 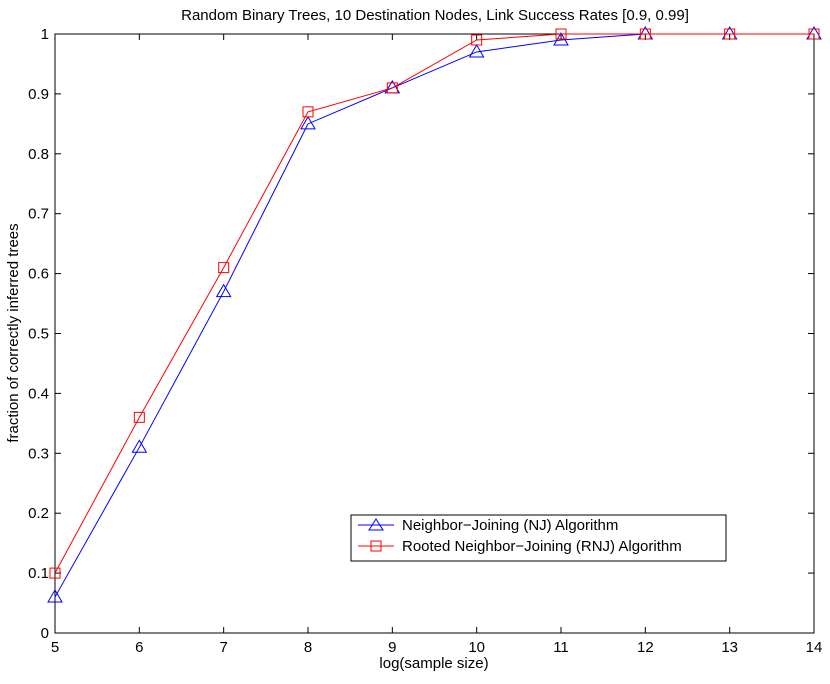 I want to click on x-tick-label: 7, so click(x=223, y=647).